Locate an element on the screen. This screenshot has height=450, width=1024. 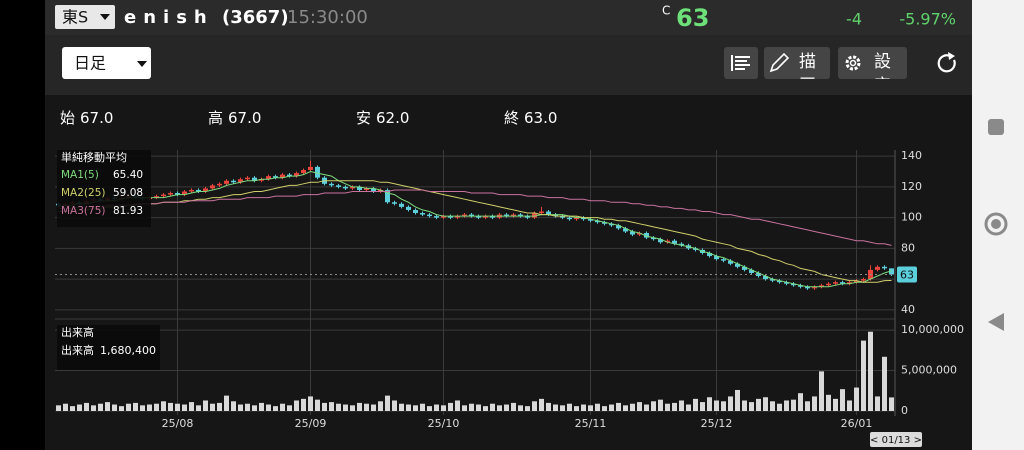
refresh-icon is located at coordinates (946, 62).